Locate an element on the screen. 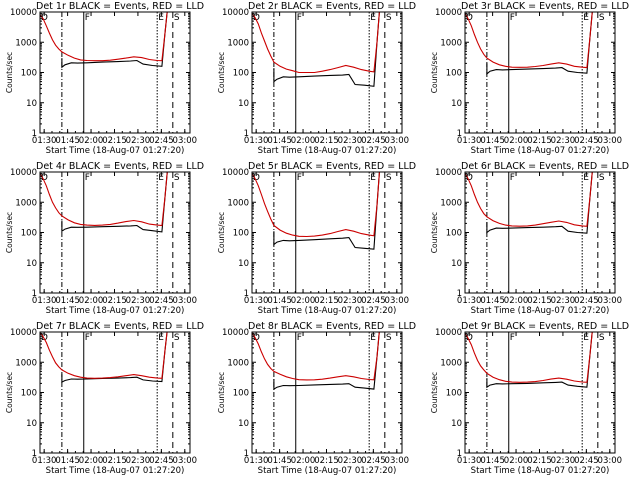 The width and height of the screenshot is (640, 480). chart-title: Det 3r BLACK = Events, RED = LLD is located at coordinates (545, 6).